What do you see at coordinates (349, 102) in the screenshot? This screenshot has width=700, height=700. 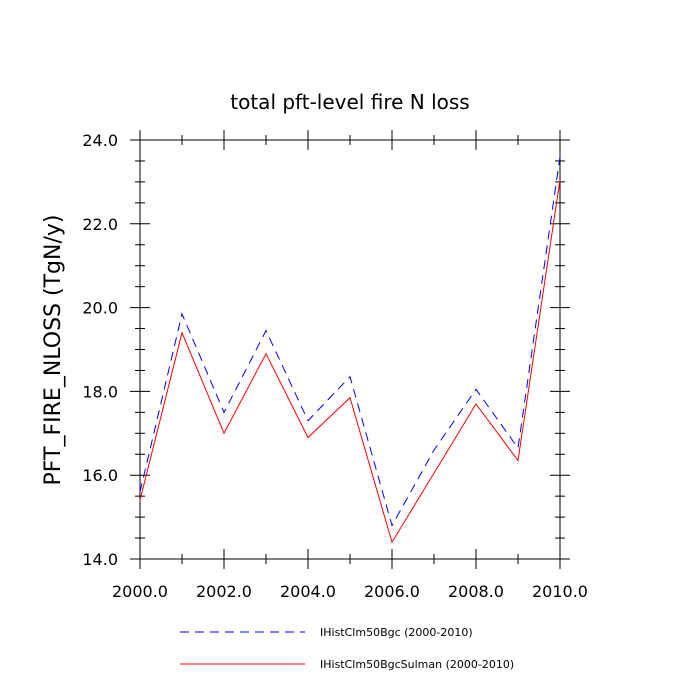 I see `chart-title: total pft-level fire N loss` at bounding box center [349, 102].